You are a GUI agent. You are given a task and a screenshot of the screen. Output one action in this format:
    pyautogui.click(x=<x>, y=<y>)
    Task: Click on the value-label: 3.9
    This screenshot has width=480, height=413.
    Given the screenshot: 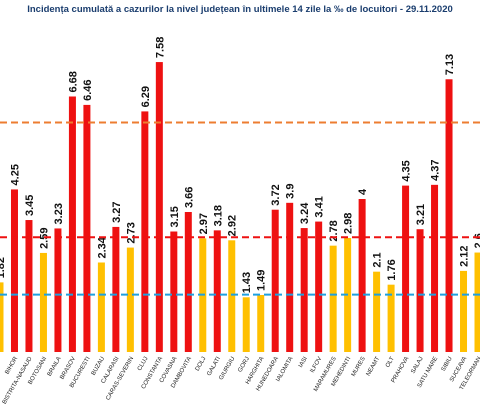 What is the action you would take?
    pyautogui.click(x=291, y=191)
    